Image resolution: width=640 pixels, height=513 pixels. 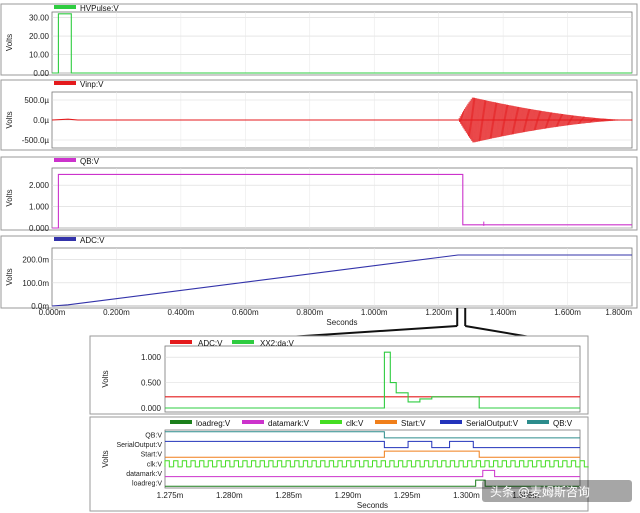 I want to click on panel-2: QB:V Volts 2.000 1.000 0.000, so click(x=319, y=194).